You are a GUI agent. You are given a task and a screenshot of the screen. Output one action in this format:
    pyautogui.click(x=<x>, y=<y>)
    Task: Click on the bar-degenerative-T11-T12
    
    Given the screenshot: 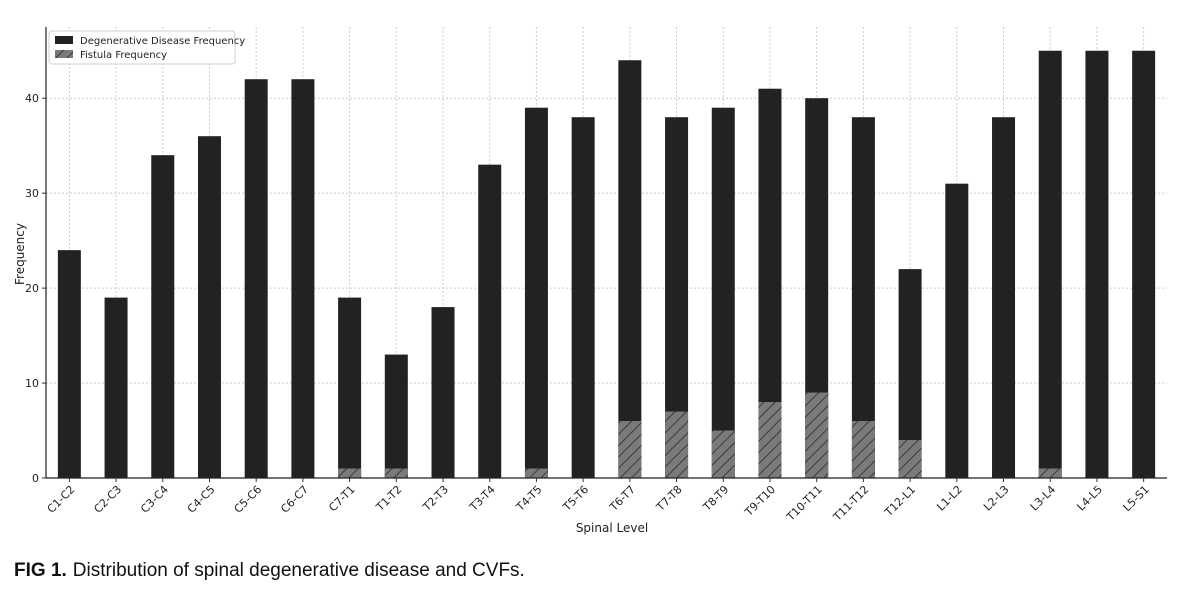 What is the action you would take?
    pyautogui.click(x=863, y=297)
    